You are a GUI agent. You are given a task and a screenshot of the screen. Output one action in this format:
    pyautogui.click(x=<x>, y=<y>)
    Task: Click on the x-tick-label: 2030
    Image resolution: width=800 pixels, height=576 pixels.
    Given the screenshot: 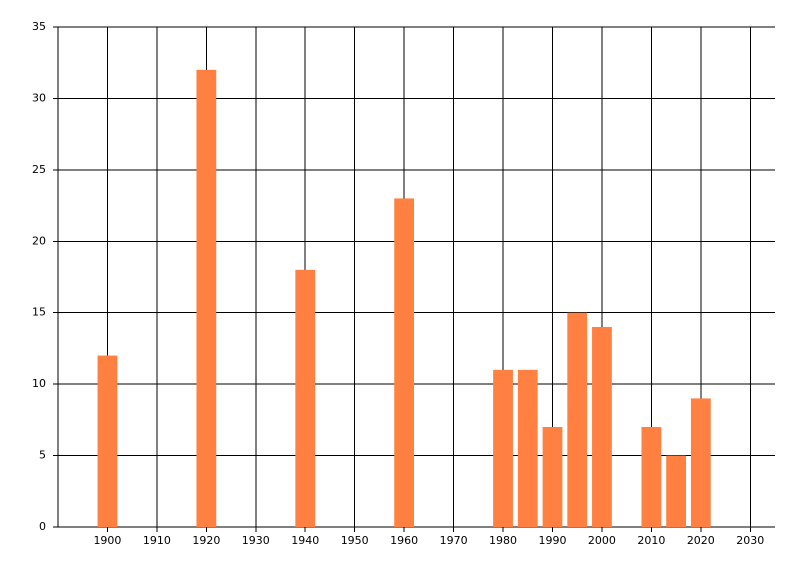 What is the action you would take?
    pyautogui.click(x=750, y=540)
    